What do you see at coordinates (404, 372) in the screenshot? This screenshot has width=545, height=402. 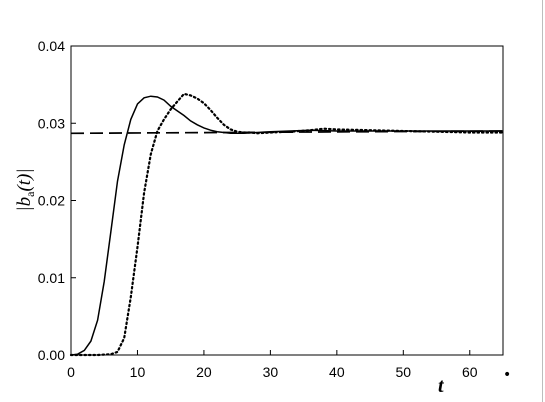 I see `x-tick-label: 50` at bounding box center [404, 372].